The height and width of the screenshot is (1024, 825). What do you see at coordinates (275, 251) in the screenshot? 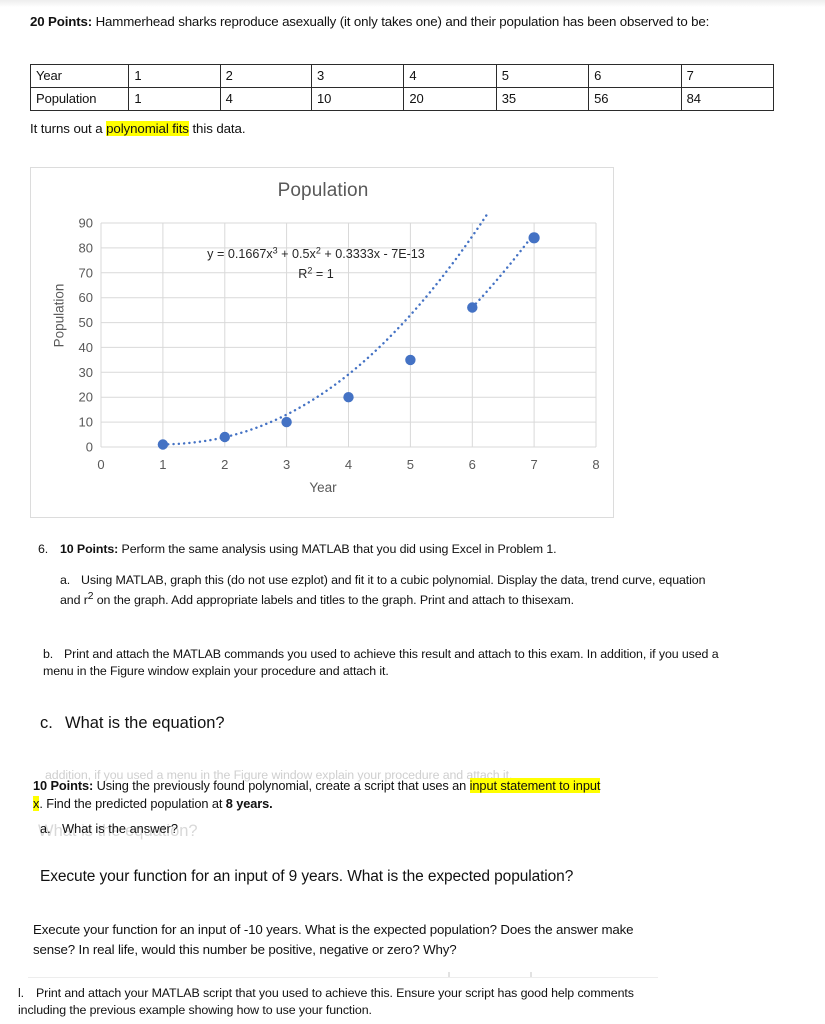
I see `eq-exp1: 3` at bounding box center [275, 251].